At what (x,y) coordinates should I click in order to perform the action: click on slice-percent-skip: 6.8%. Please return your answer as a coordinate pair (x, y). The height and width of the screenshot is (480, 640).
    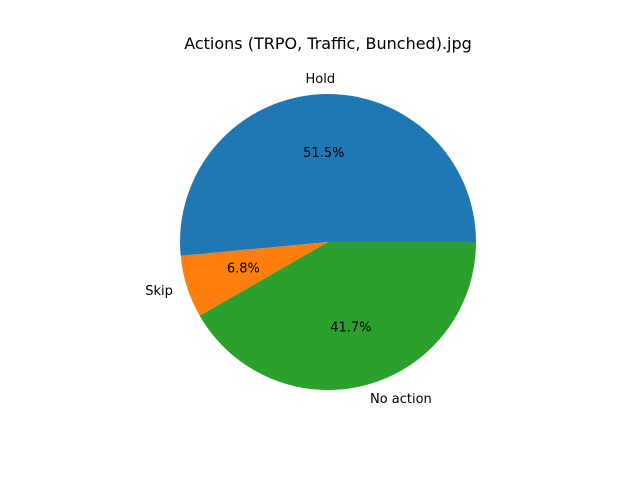
    Looking at the image, I should click on (243, 268).